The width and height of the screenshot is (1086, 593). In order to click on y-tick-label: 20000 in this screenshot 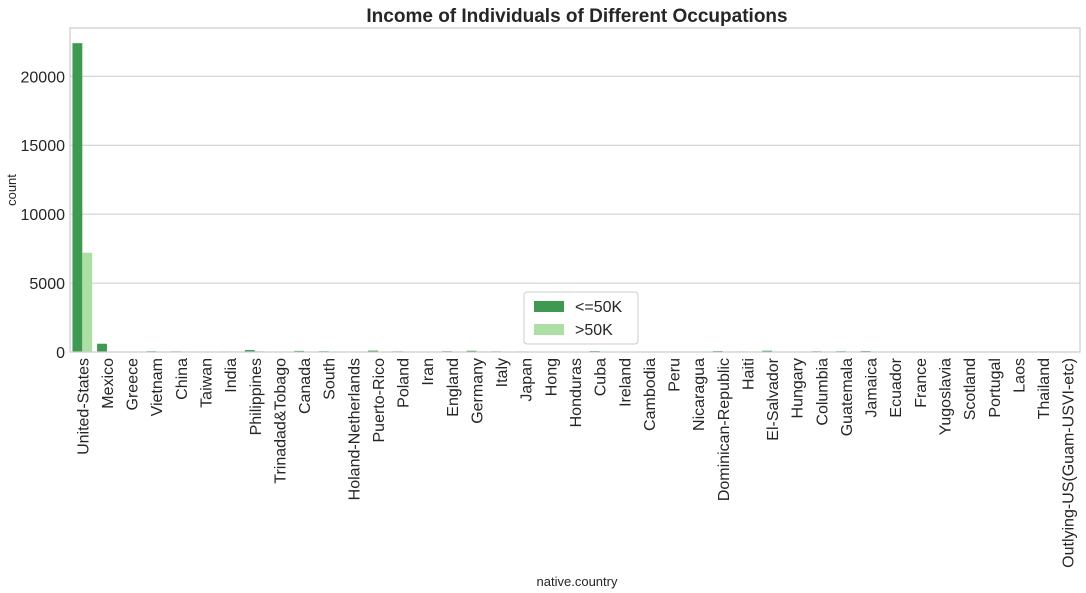, I will do `click(43, 77)`.